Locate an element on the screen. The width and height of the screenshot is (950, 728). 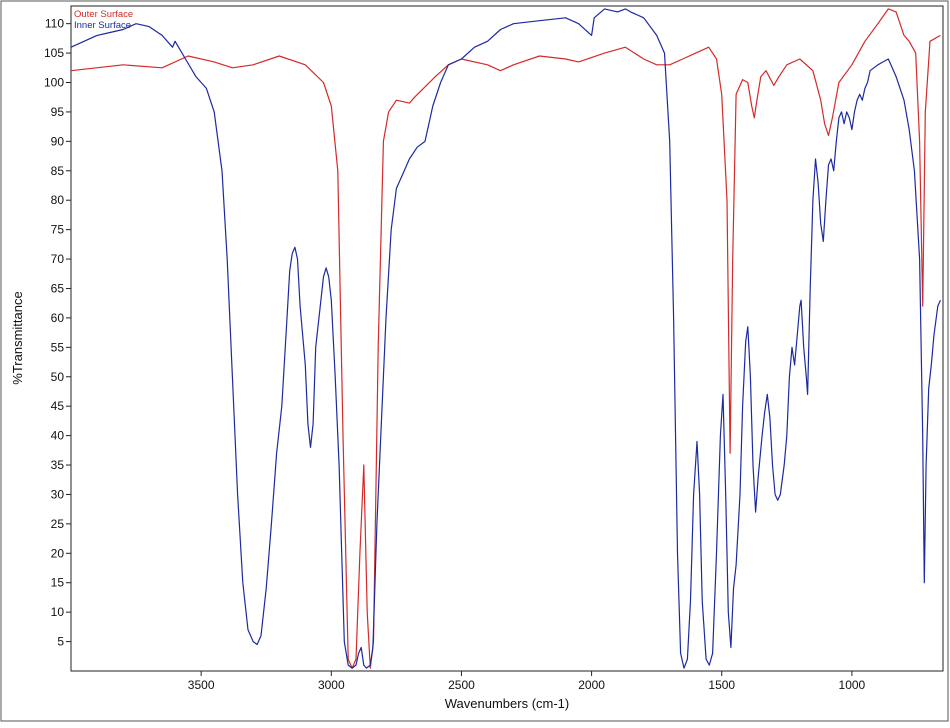
y-tick-label: 55 is located at coordinates (58, 347).